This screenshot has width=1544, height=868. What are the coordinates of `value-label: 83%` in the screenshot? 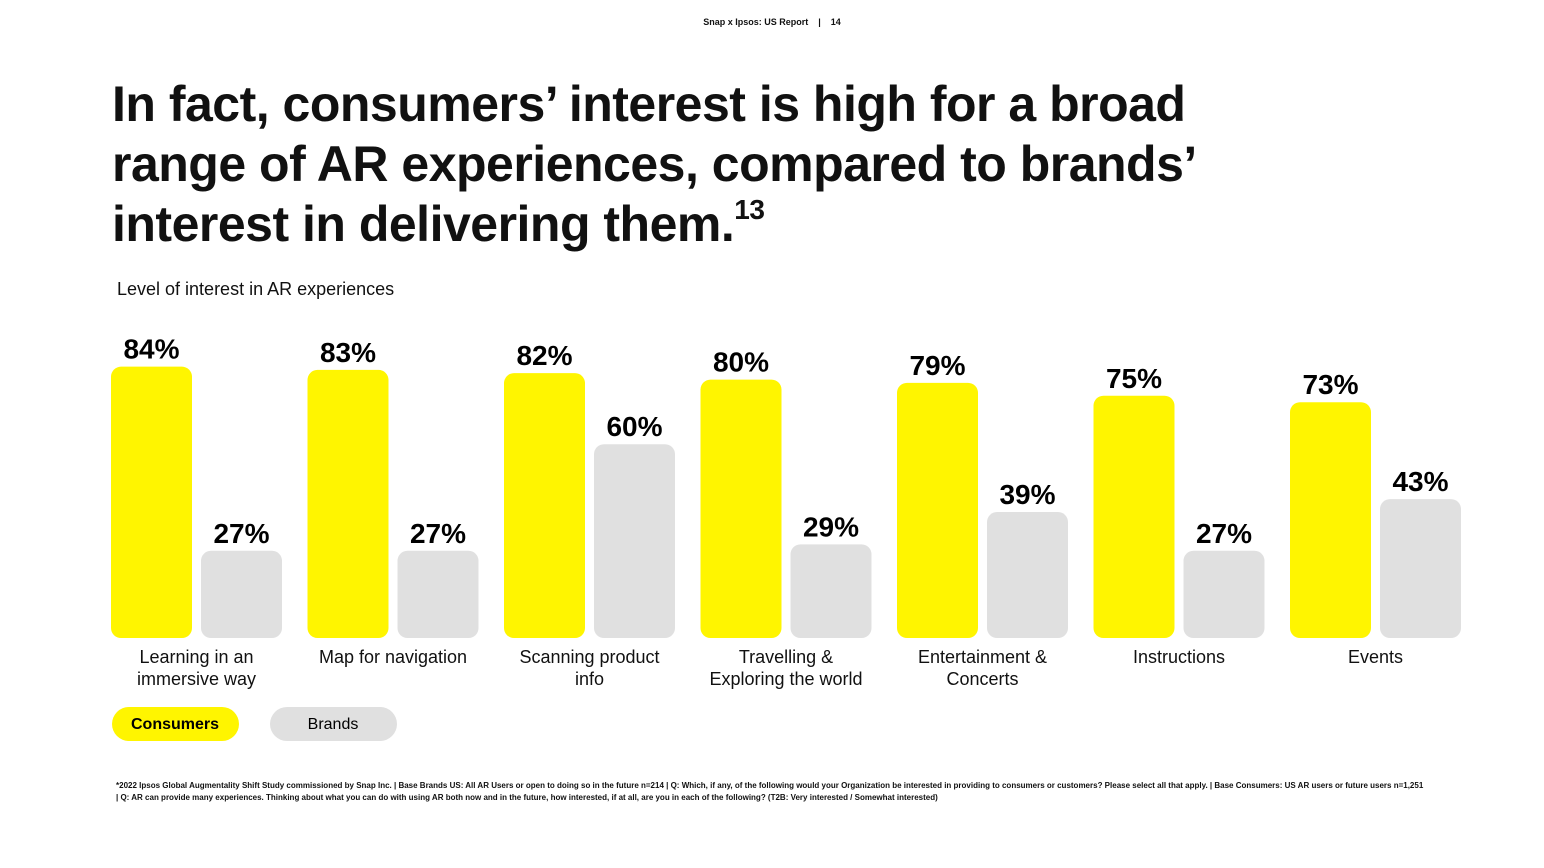 It's located at (348, 352).